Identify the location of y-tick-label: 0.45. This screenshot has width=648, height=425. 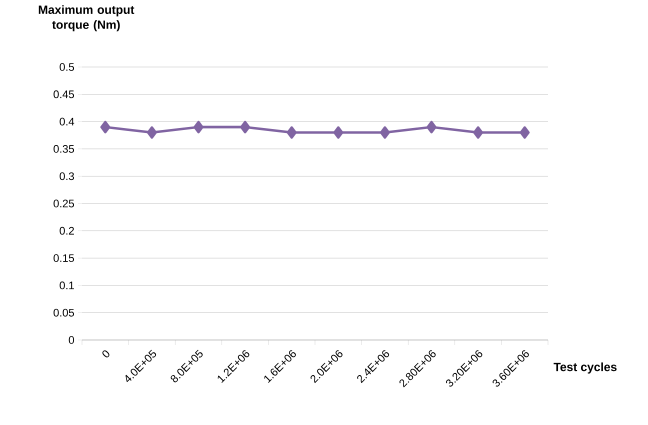
(64, 94).